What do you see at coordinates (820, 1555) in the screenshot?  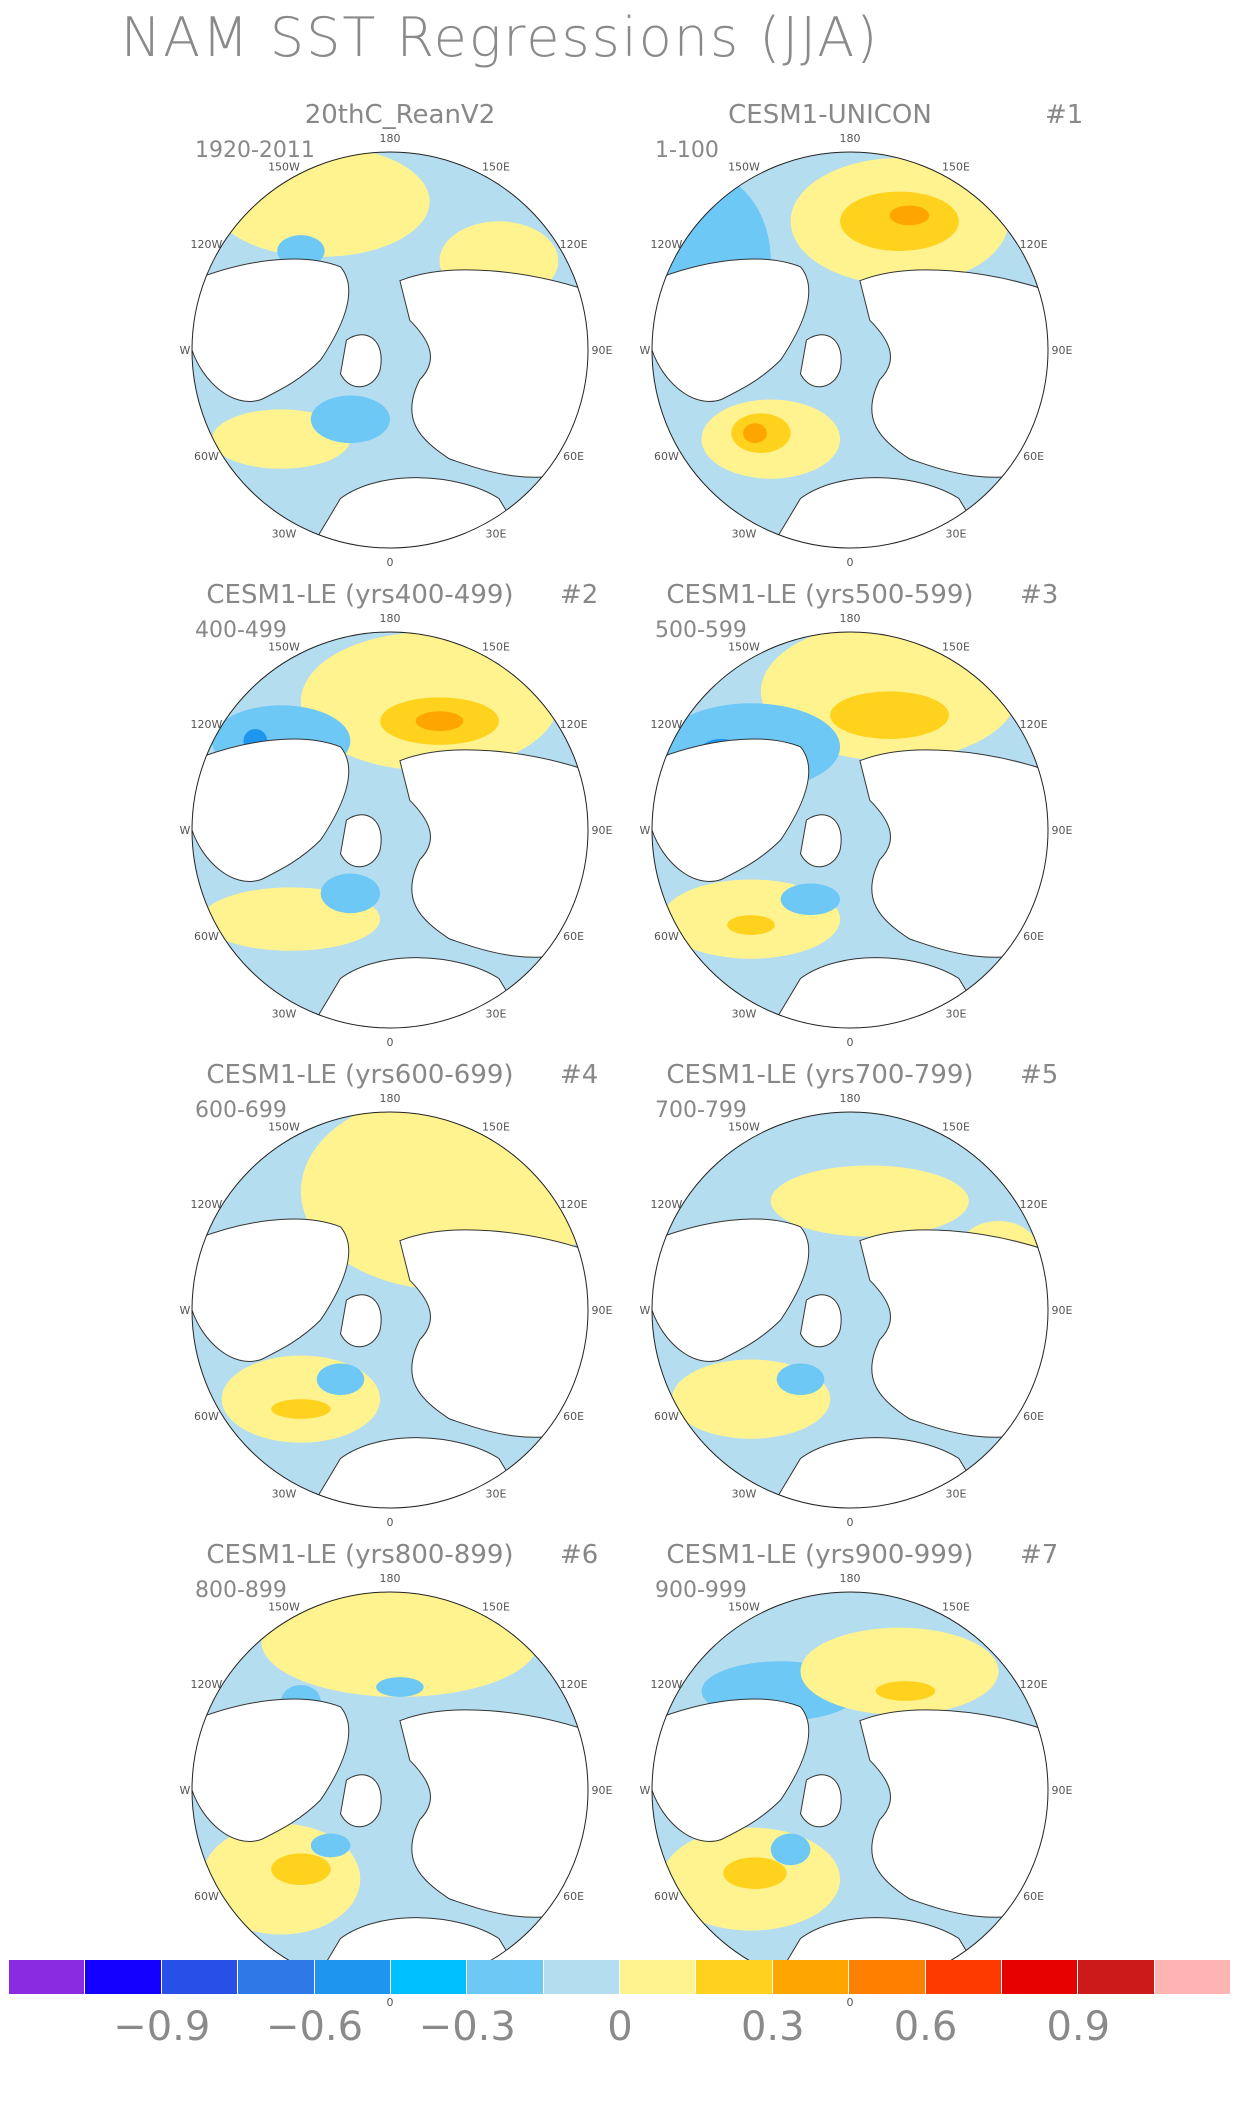 I see `panel-title: CESM1-LE (yrs900-999)` at bounding box center [820, 1555].